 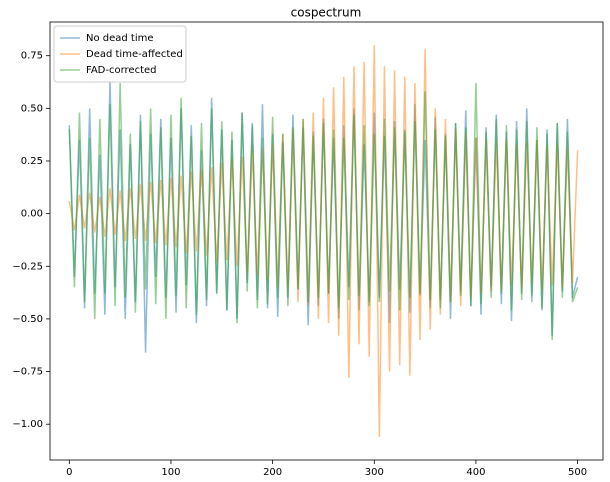 What do you see at coordinates (27, 424) in the screenshot?
I see `y-tick-label: −1.00` at bounding box center [27, 424].